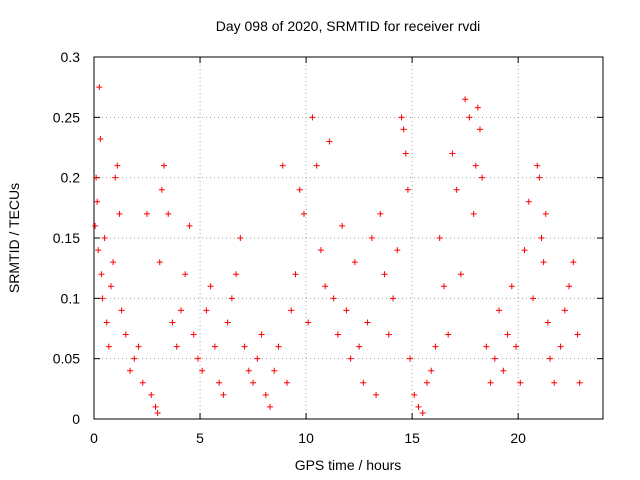 The width and height of the screenshot is (640, 480). I want to click on y-tick-label: 0.2, so click(71, 178).